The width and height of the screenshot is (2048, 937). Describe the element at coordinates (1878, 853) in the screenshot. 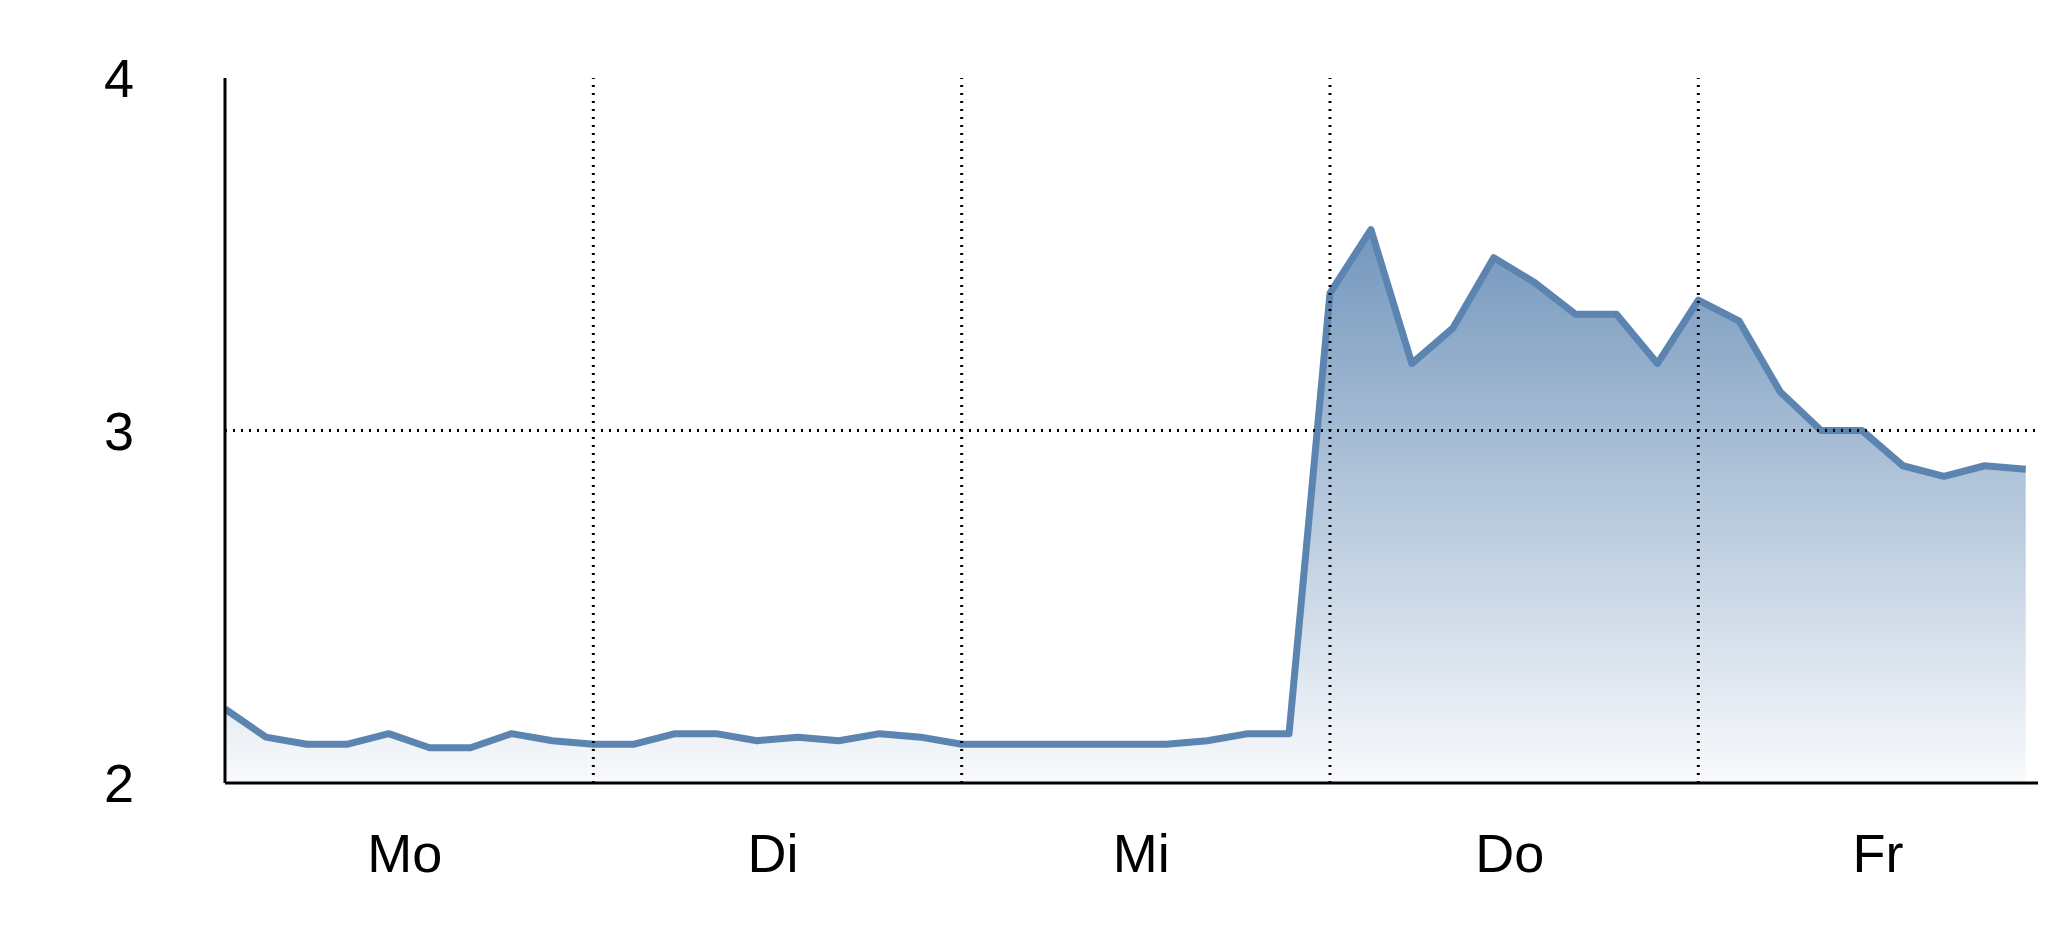

I see `x-tick-label: Fr` at that location.